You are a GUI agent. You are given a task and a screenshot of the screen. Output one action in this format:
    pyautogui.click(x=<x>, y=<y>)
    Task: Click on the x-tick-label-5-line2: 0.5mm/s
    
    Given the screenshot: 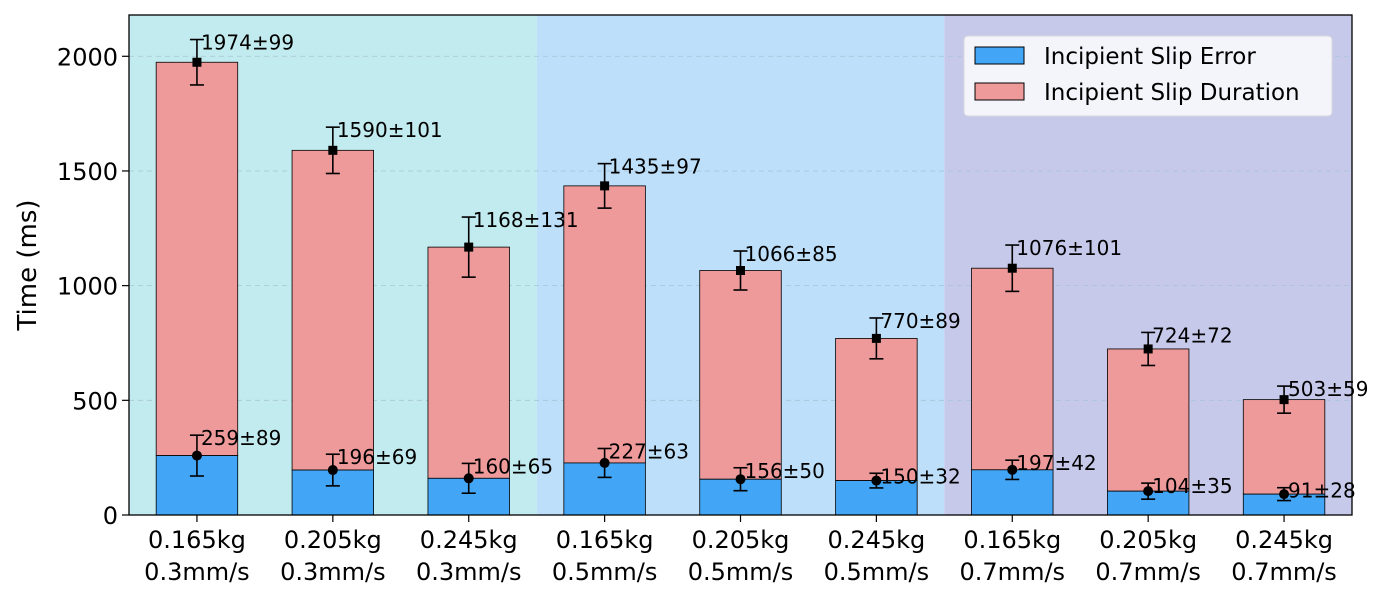 What is the action you would take?
    pyautogui.click(x=877, y=572)
    